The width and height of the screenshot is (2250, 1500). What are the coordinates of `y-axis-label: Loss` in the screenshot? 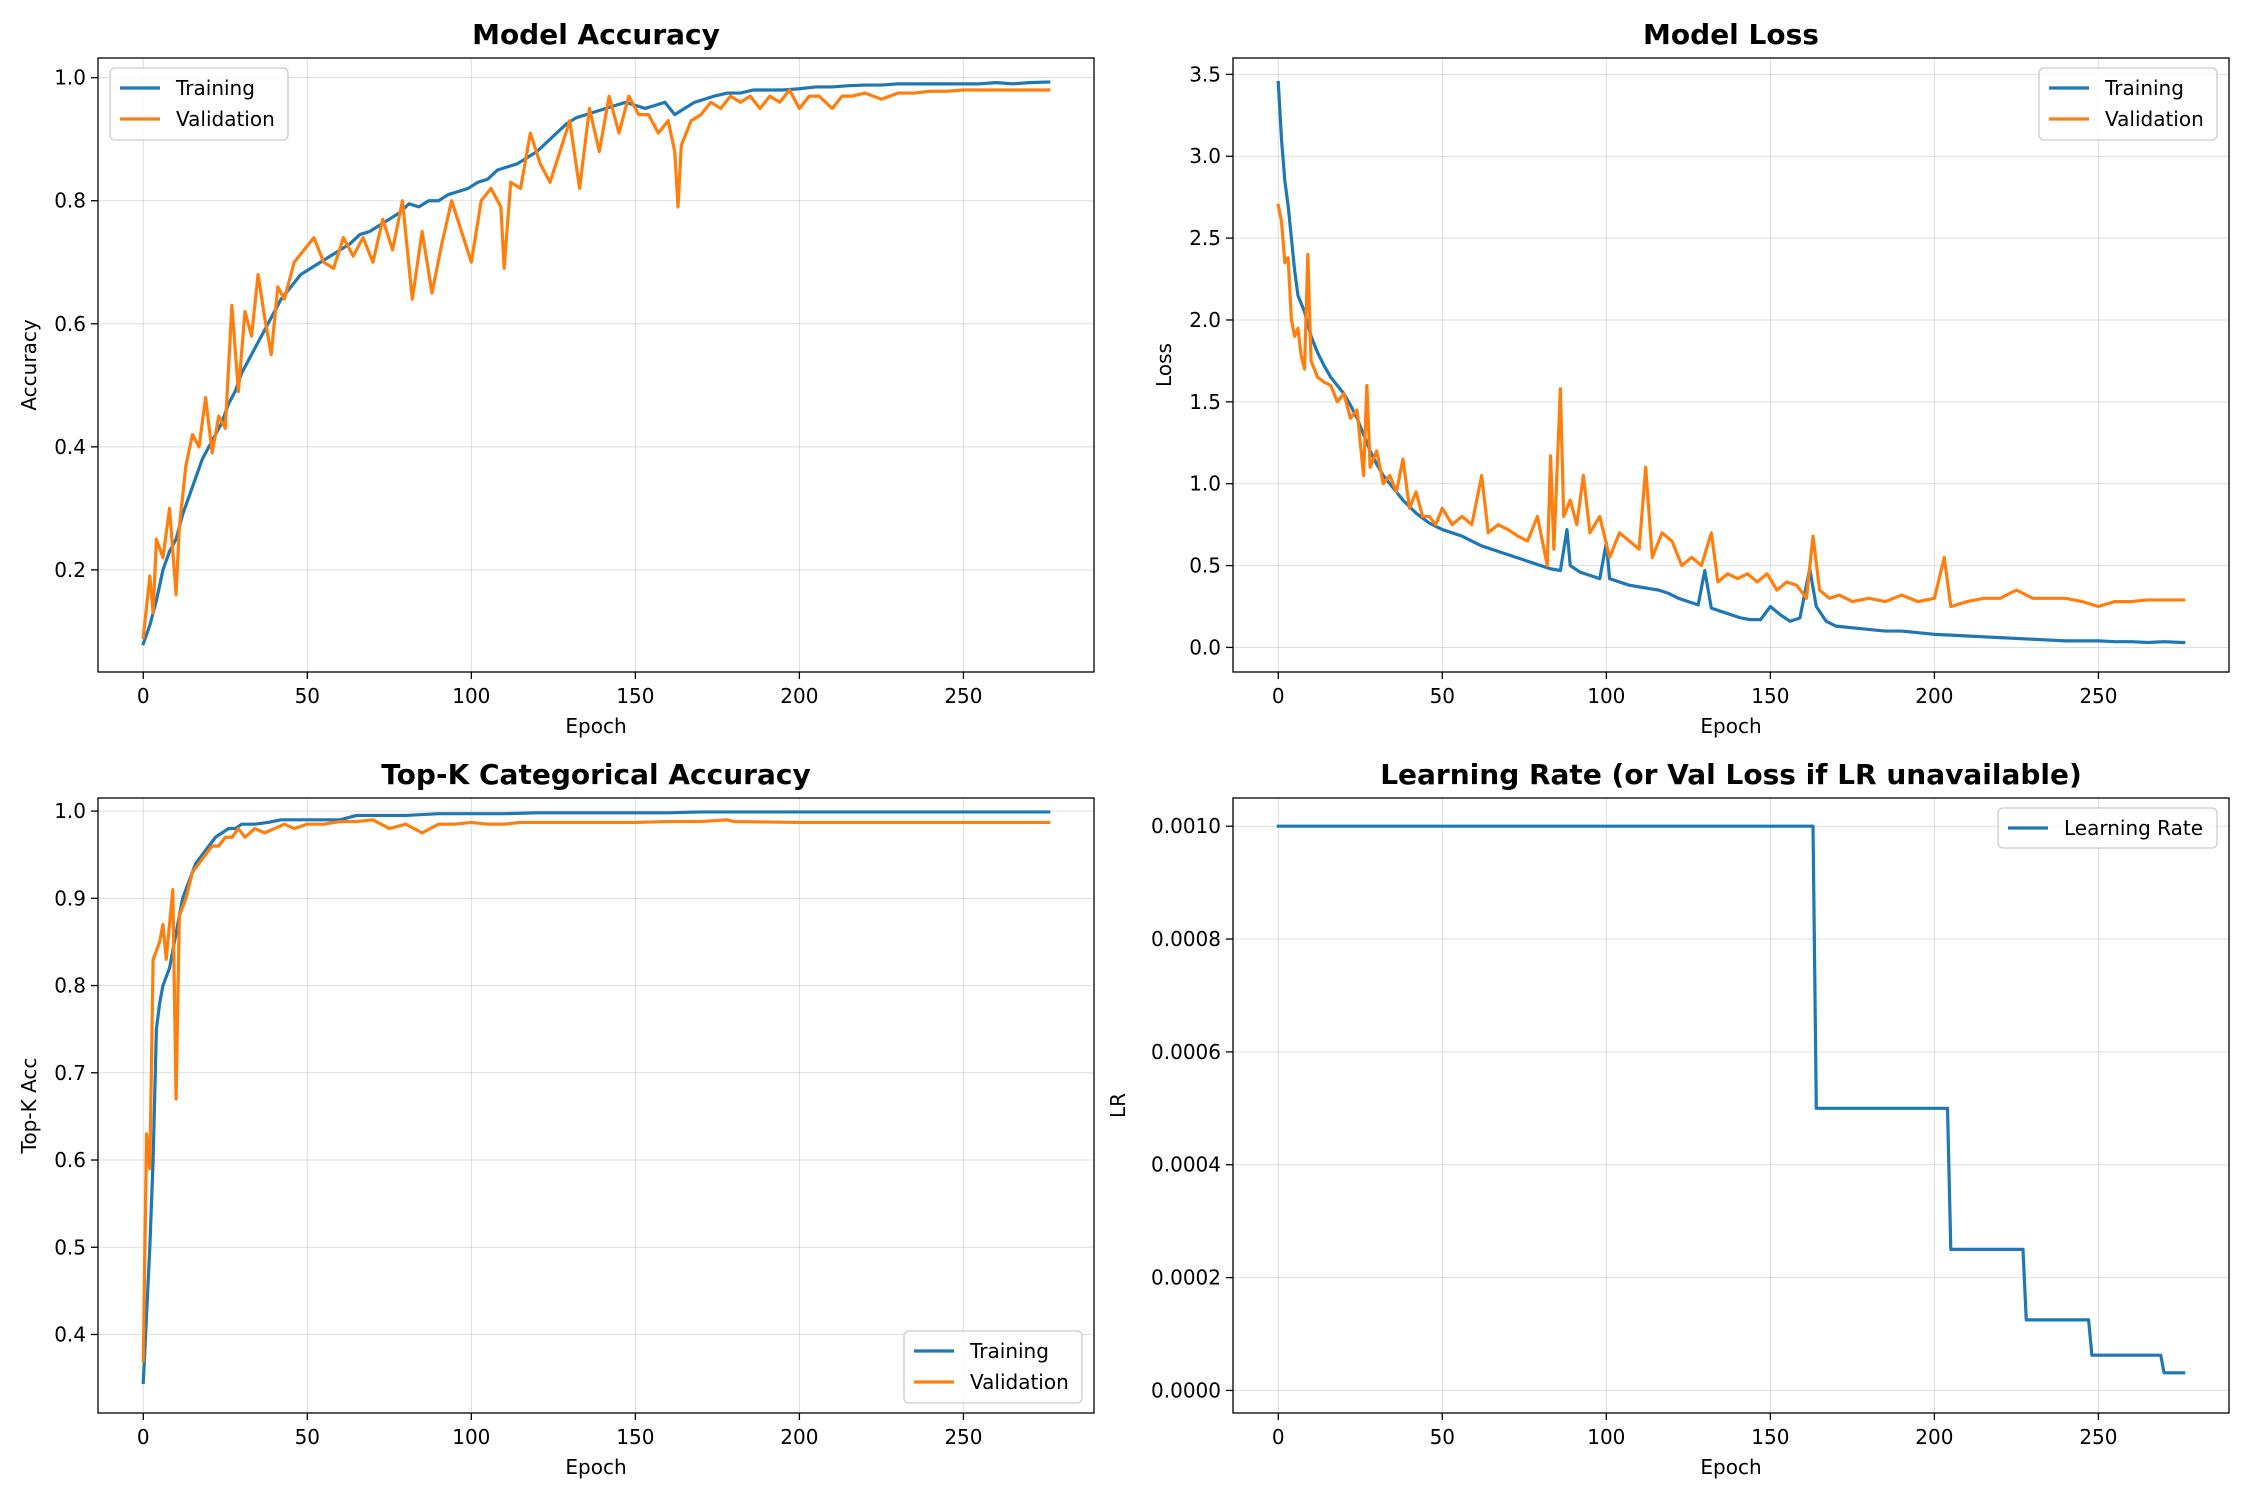 It's located at (1164, 365).